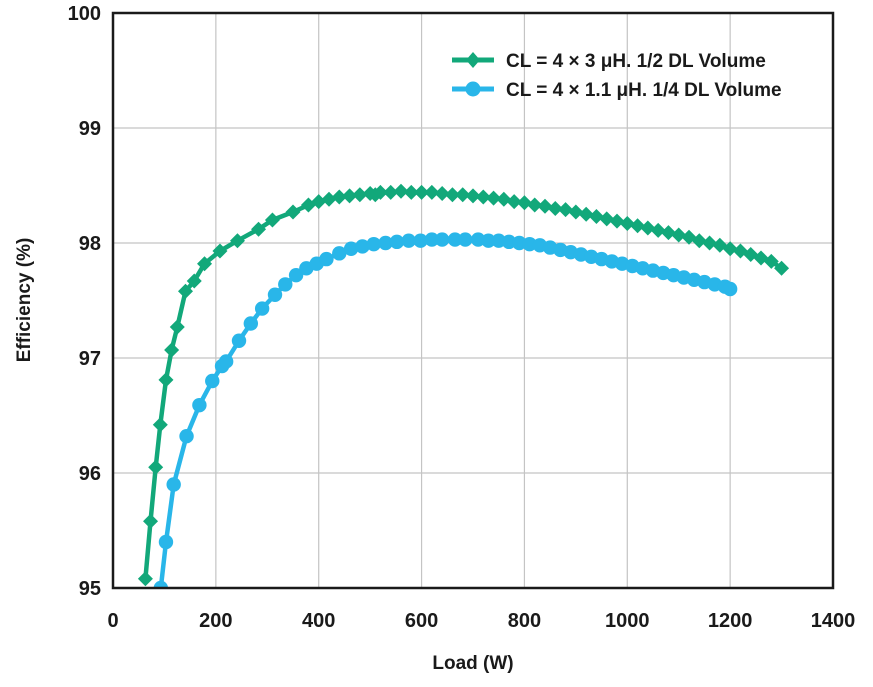 Image resolution: width=873 pixels, height=687 pixels. I want to click on x-tick-label: 800, so click(524, 621).